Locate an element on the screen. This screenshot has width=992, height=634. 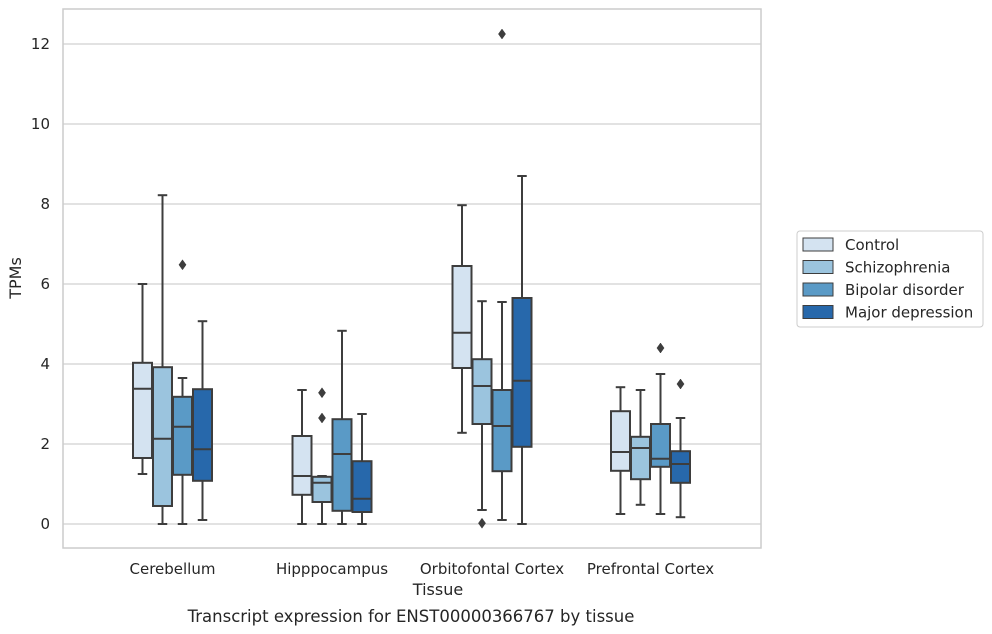
x-tick-label: Cerebellum is located at coordinates (173, 569).